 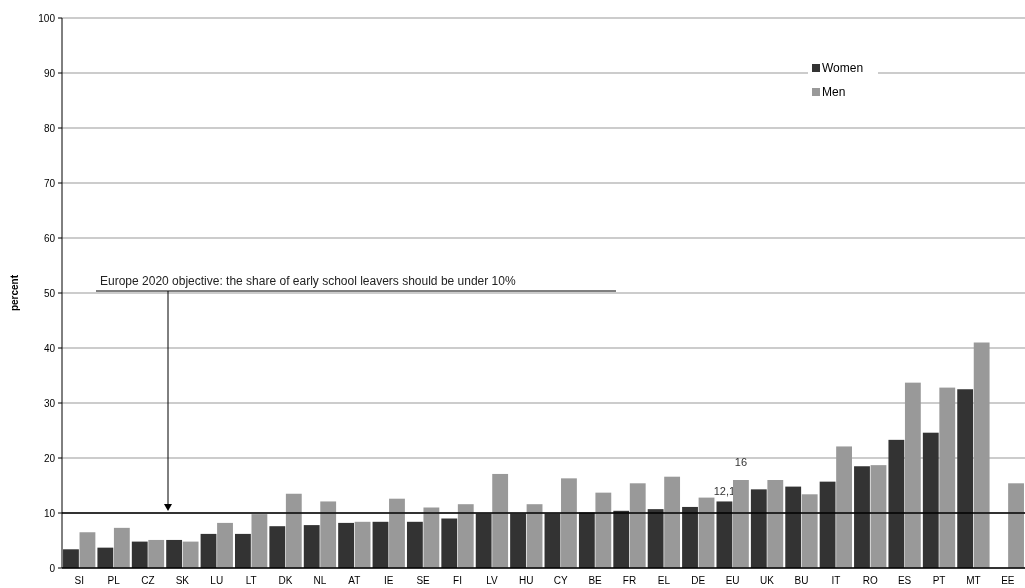 What do you see at coordinates (423, 580) in the screenshot?
I see `x-tick-label: SE` at bounding box center [423, 580].